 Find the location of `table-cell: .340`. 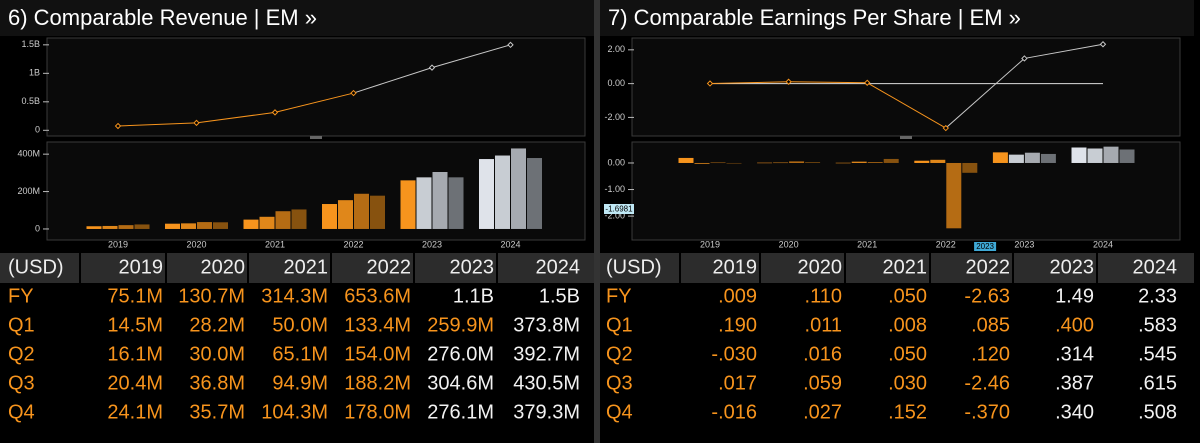

table-cell: .340 is located at coordinates (1074, 412).